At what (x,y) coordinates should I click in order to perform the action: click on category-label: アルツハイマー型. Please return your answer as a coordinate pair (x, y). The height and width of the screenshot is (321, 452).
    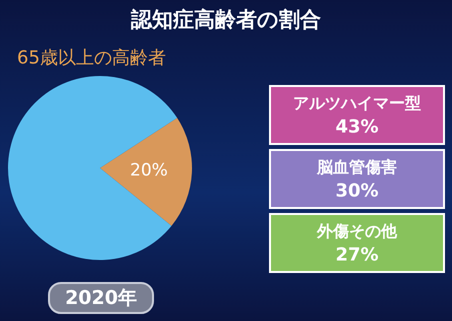
    Looking at the image, I should click on (357, 103).